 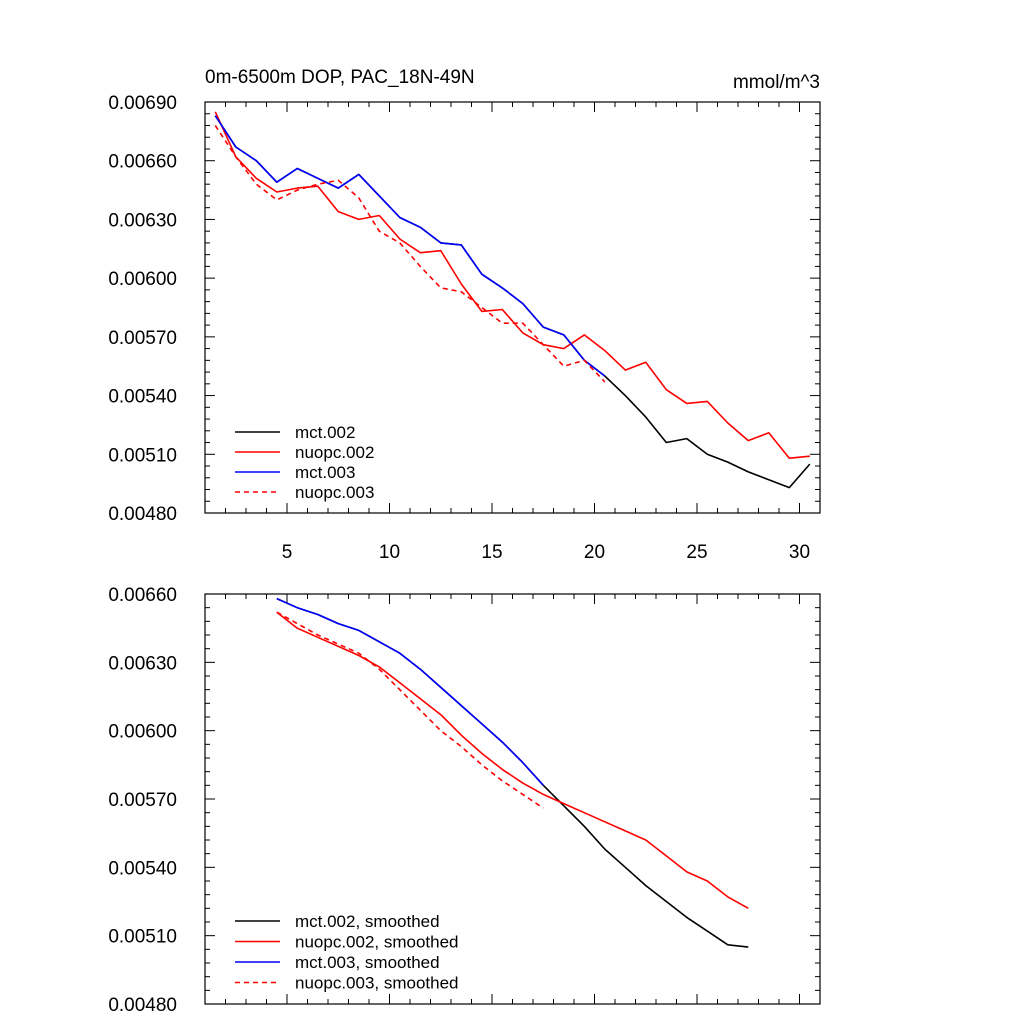 What do you see at coordinates (340, 77) in the screenshot?
I see `top-chart-title: 0m-6500m DOP, PAC_18N-49N` at bounding box center [340, 77].